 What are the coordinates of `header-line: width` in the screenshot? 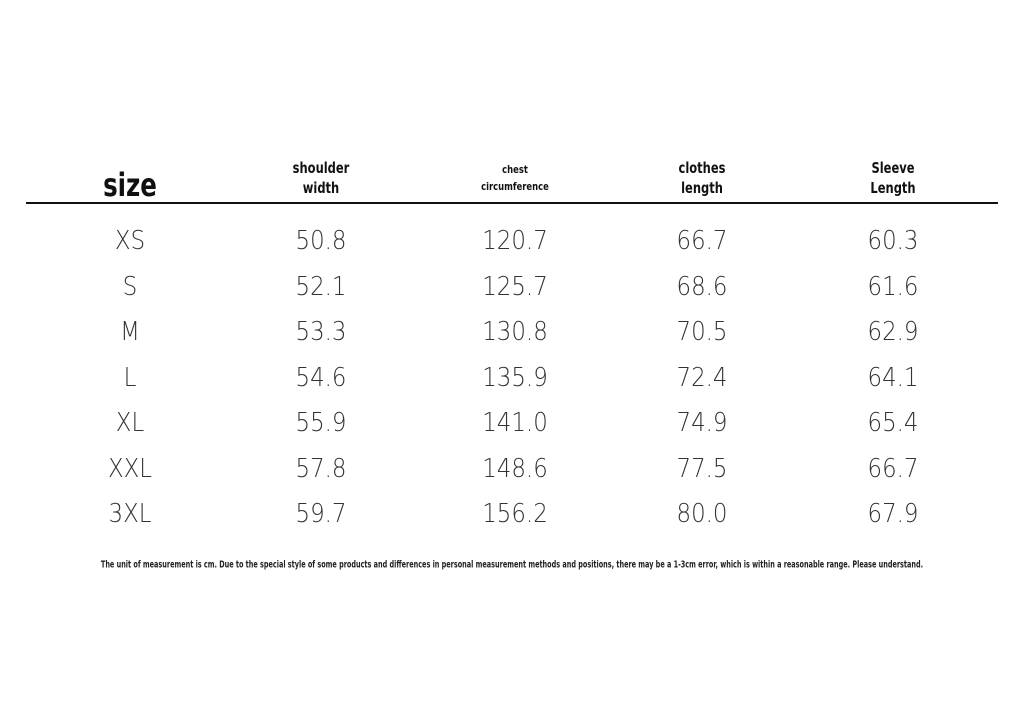 It's located at (321, 188).